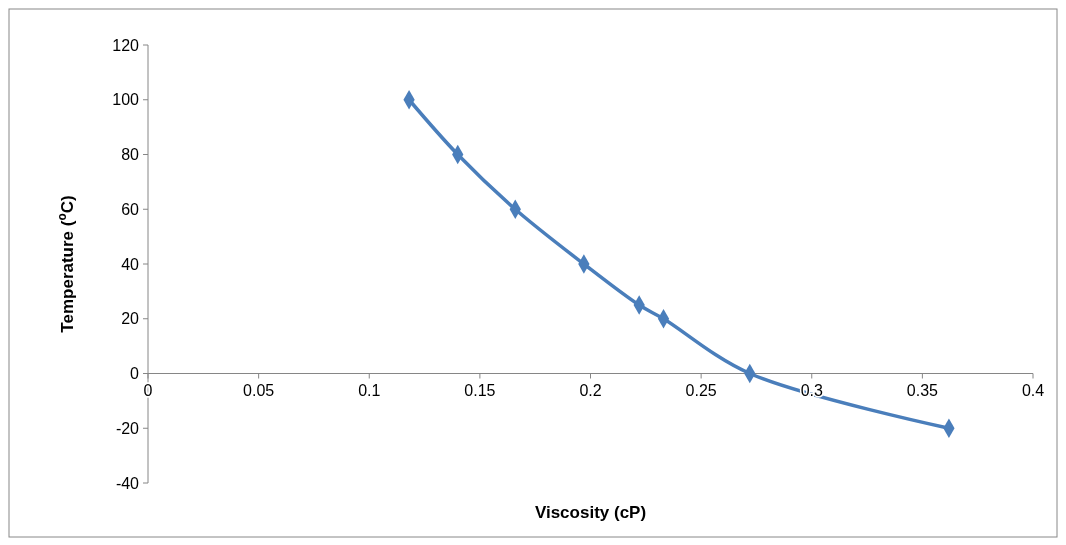  I want to click on y-tick-label: 80, so click(130, 155).